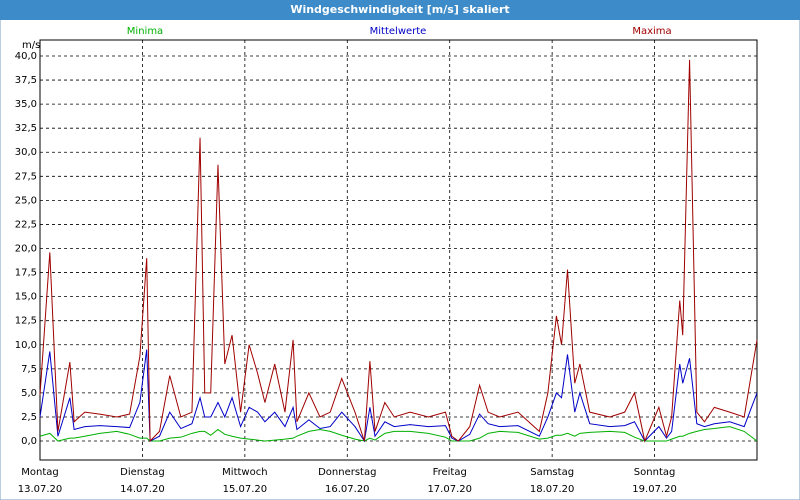 This screenshot has width=800, height=500. I want to click on y-tick-label: 25,0, so click(26, 200).